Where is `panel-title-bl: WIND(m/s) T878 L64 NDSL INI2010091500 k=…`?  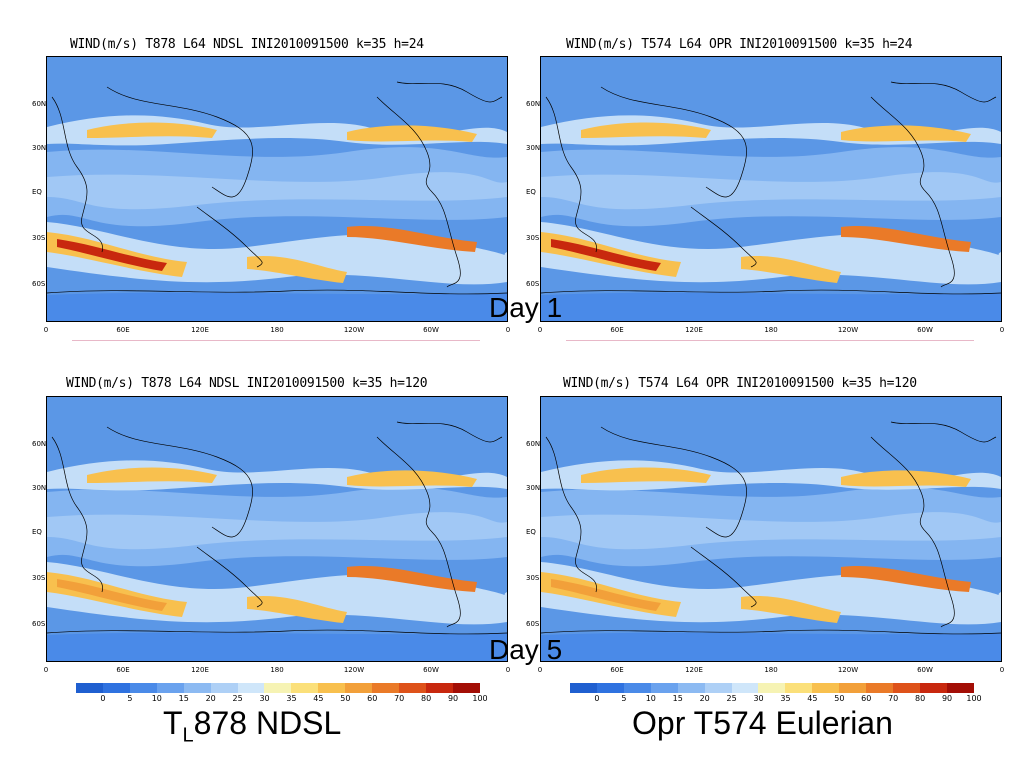 panel-title-bl: WIND(m/s) T878 L64 NDSL INI2010091500 k=… is located at coordinates (247, 383).